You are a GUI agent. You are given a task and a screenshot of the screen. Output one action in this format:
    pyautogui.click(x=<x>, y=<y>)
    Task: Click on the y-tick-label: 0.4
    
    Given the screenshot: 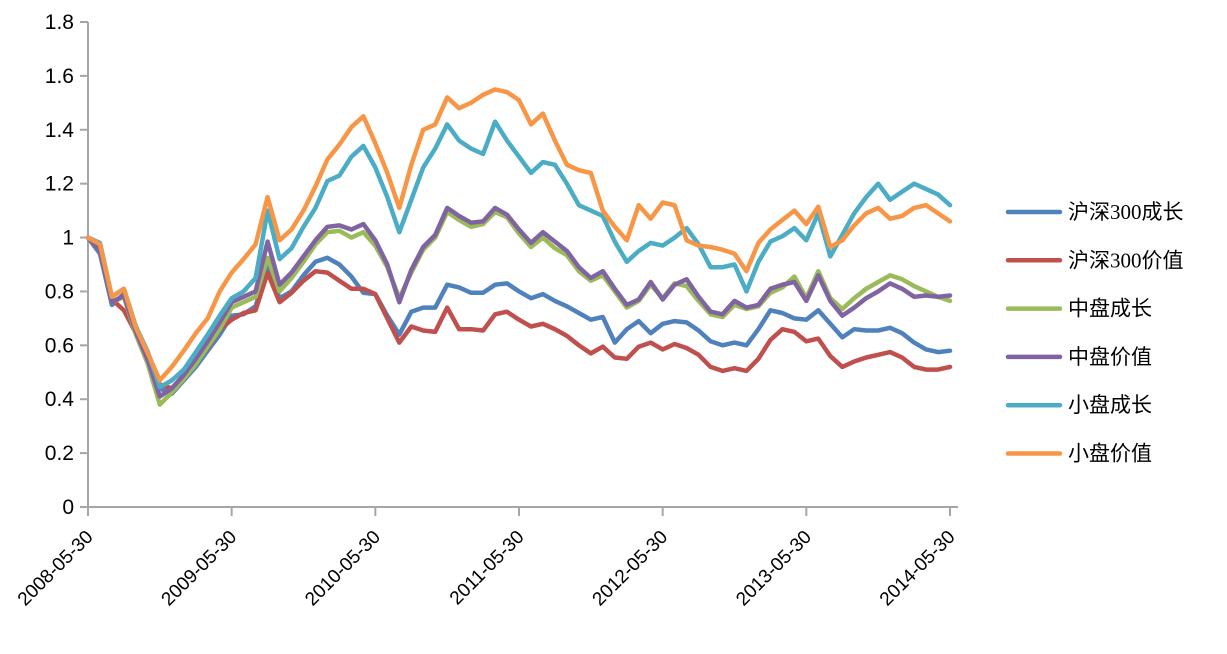 What is the action you would take?
    pyautogui.click(x=60, y=399)
    